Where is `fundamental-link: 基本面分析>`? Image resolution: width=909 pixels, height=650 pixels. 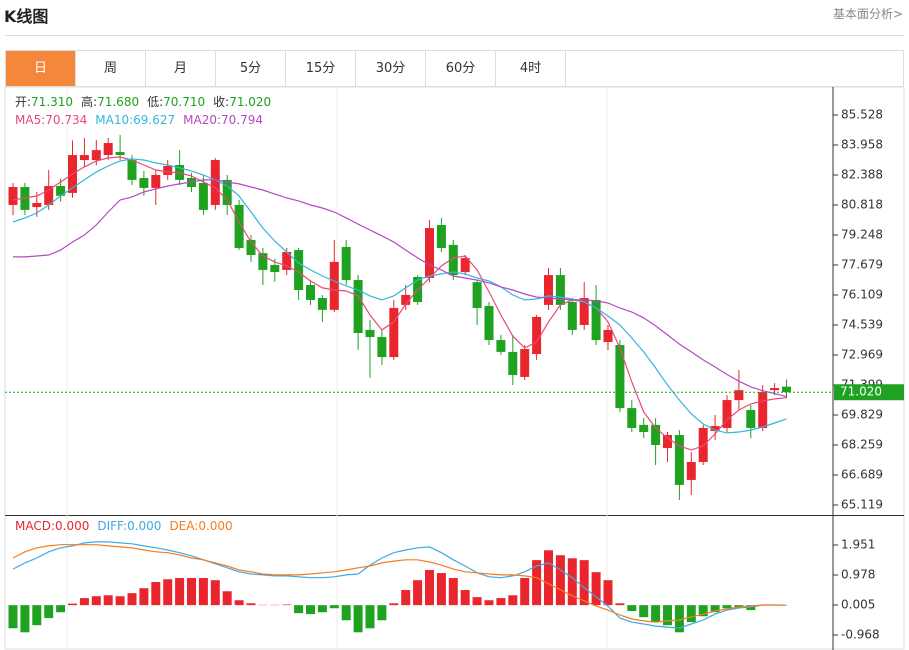
fundamental-link: 基本面分析> is located at coordinates (867, 14).